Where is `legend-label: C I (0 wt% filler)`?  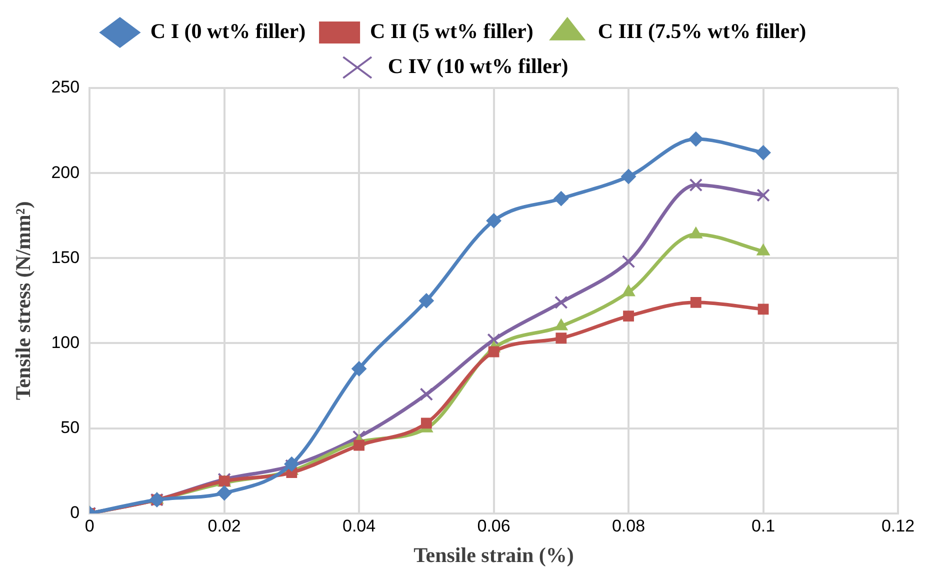 legend-label: C I (0 wt% filler) is located at coordinates (228, 30).